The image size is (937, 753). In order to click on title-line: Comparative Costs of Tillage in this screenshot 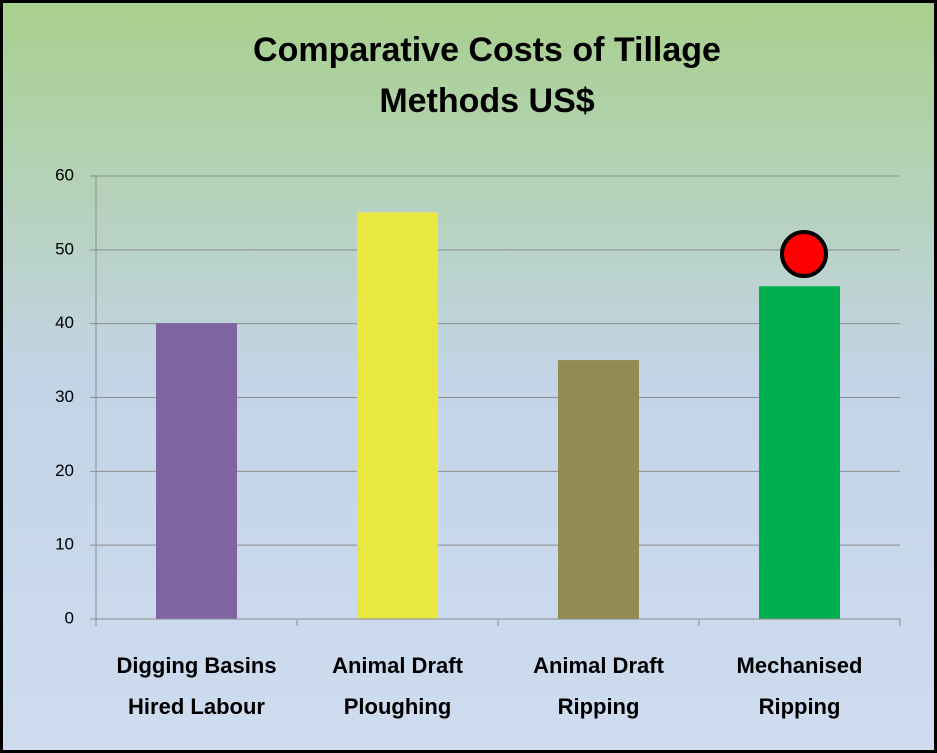, I will do `click(487, 50)`.